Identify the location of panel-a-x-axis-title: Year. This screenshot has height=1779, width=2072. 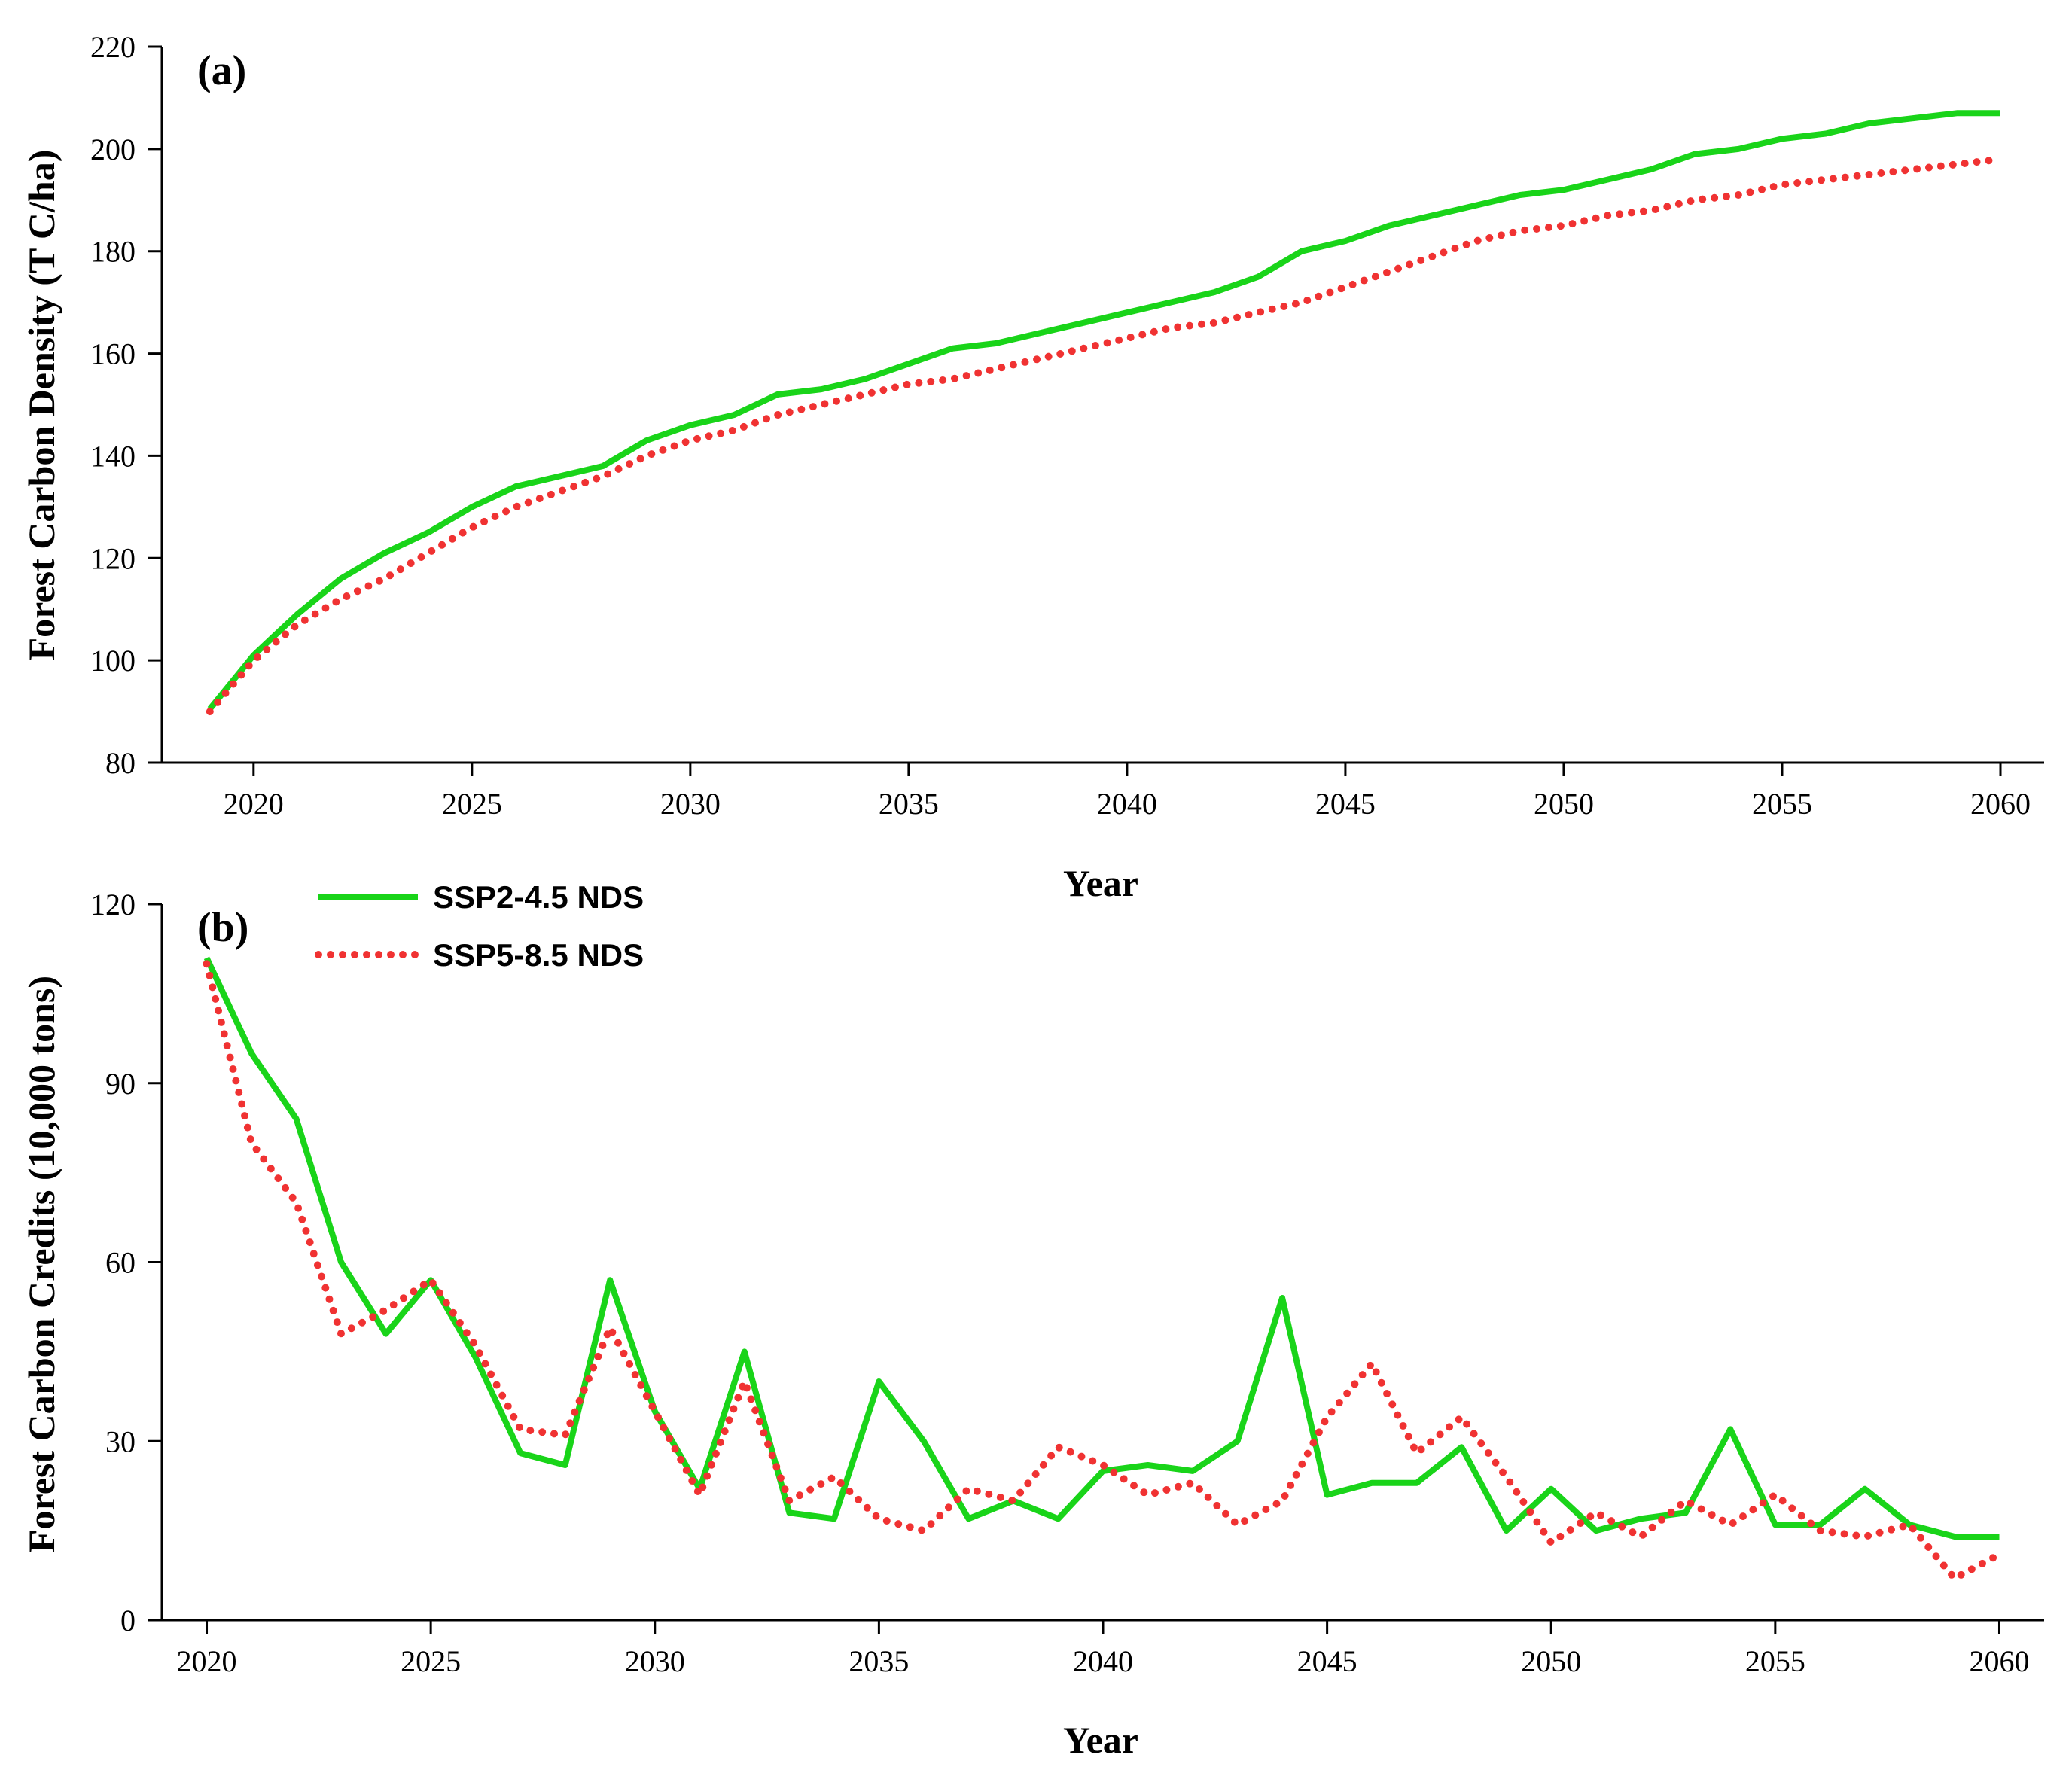
(1100, 883).